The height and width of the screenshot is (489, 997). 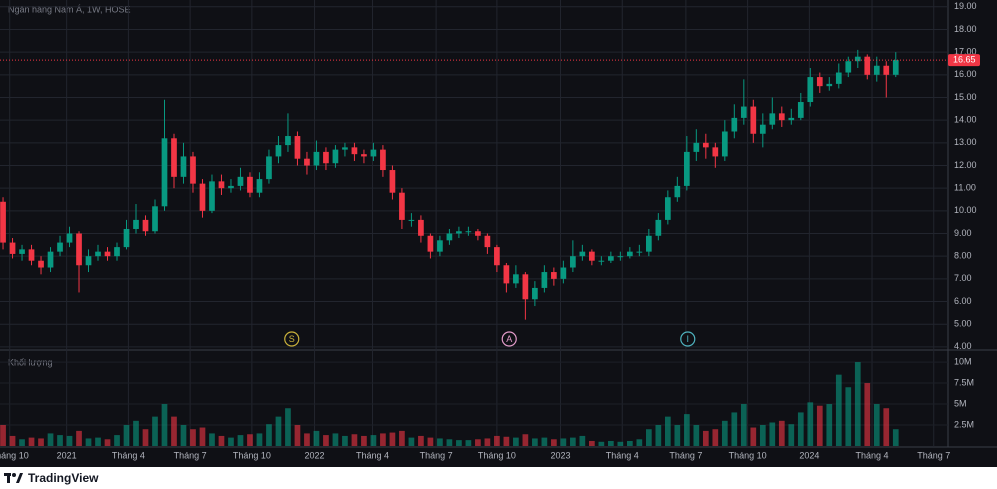 I want to click on last-price-box, so click(x=964, y=60).